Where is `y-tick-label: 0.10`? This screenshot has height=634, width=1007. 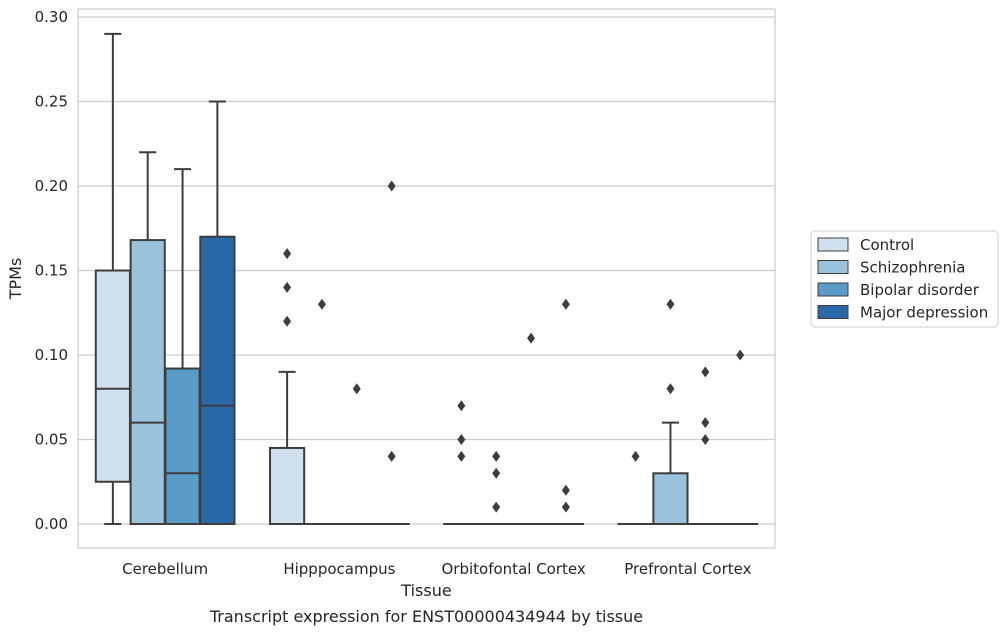
y-tick-label: 0.10 is located at coordinates (51, 355).